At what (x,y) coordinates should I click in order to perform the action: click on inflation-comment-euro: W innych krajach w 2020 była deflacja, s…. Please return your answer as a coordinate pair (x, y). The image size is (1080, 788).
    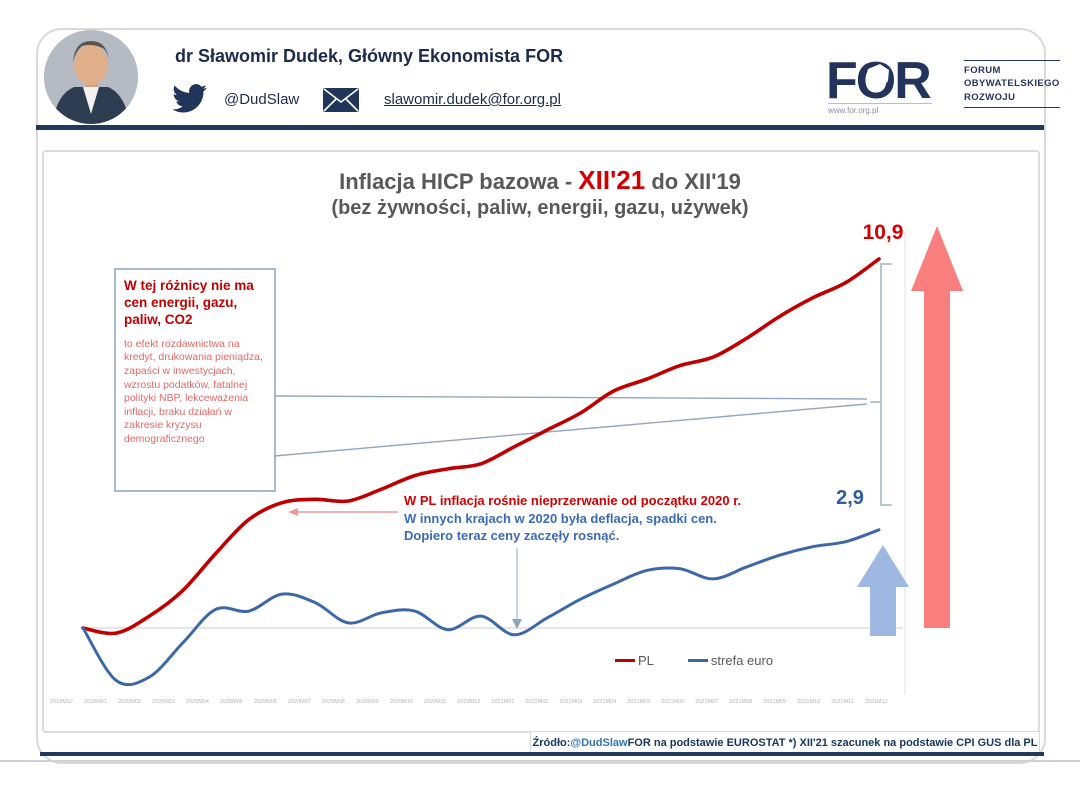
    Looking at the image, I should click on (560, 527).